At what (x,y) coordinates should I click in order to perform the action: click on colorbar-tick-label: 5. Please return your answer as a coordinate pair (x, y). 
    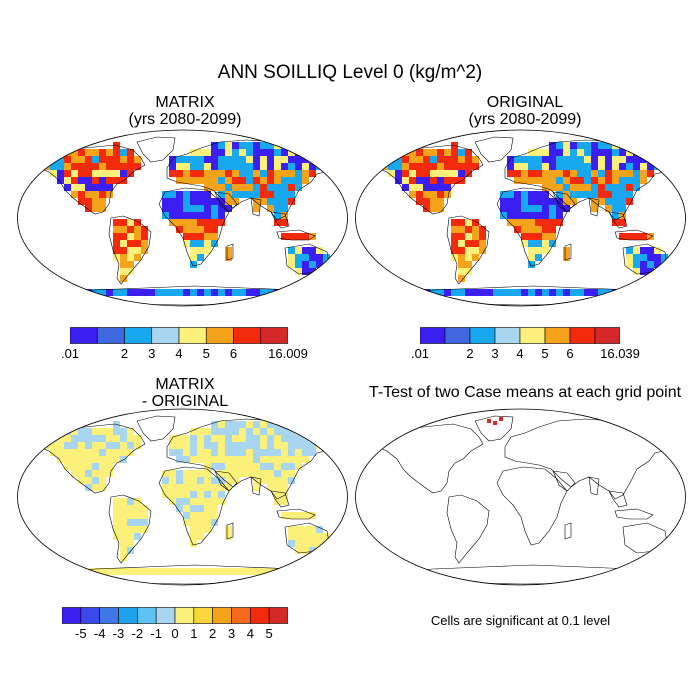
    Looking at the image, I should click on (206, 353).